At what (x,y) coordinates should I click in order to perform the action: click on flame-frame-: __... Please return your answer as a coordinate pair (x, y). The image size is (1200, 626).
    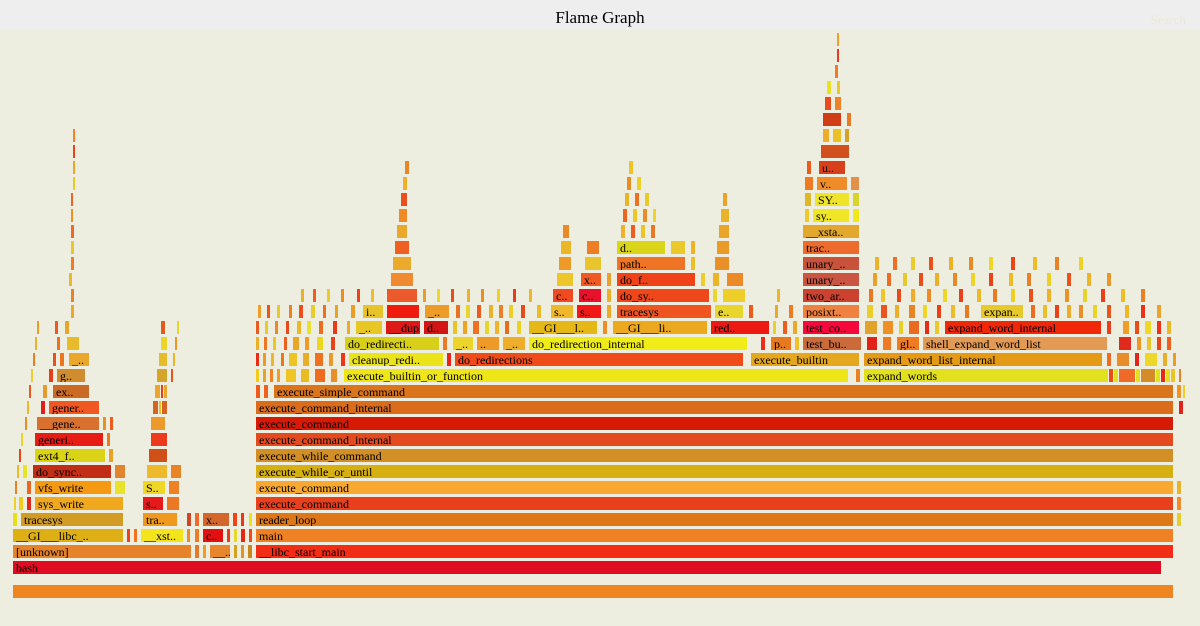
    Looking at the image, I should click on (220, 551).